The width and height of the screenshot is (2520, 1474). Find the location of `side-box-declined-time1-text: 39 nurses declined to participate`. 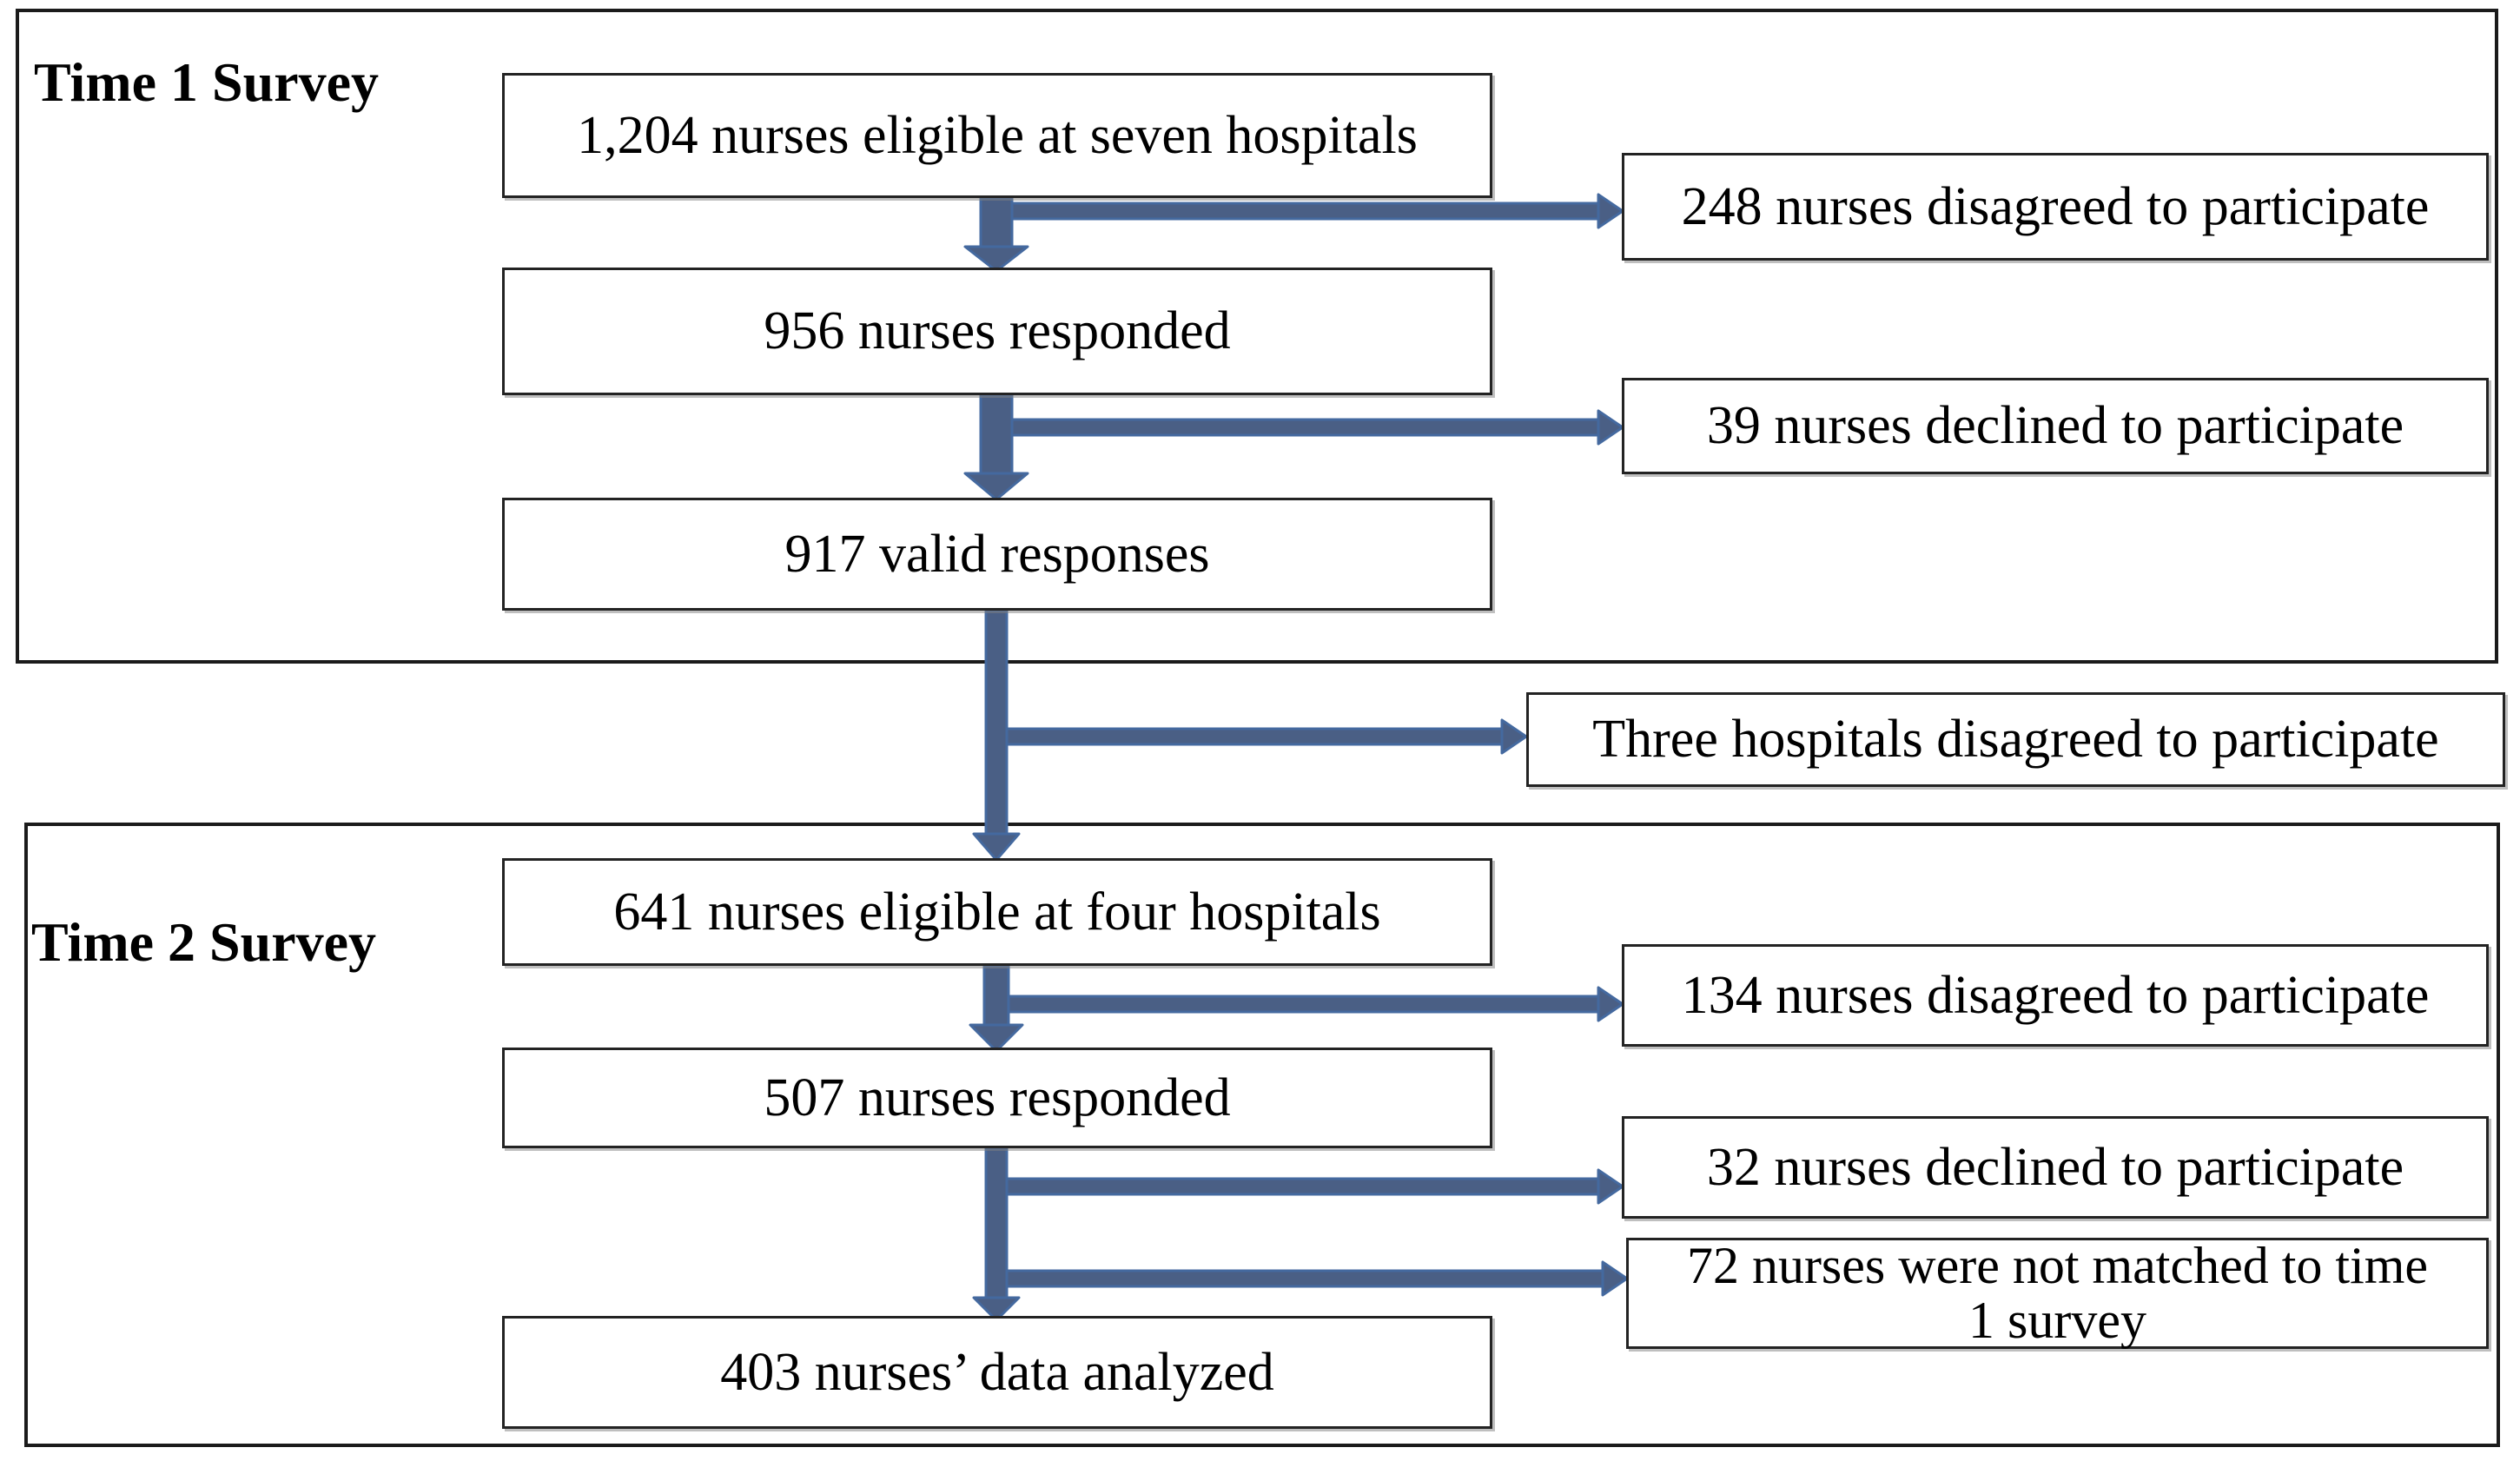

side-box-declined-time1-text: 39 nurses declined to participate is located at coordinates (2055, 426).